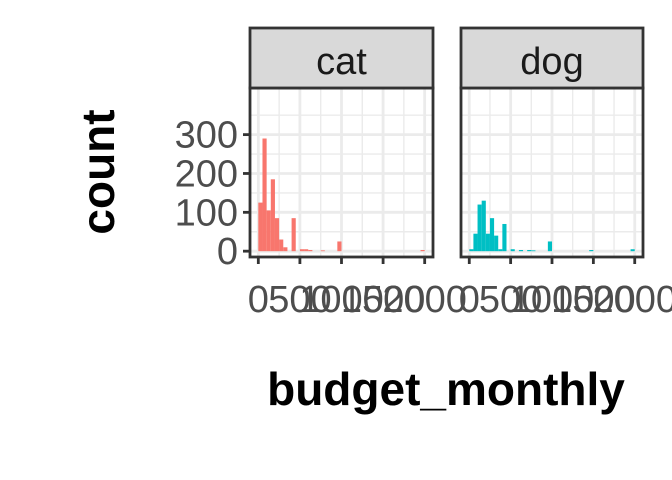 Image resolution: width=672 pixels, height=480 pixels. What do you see at coordinates (446, 389) in the screenshot?
I see `x-axis-title: budget_monthly` at bounding box center [446, 389].